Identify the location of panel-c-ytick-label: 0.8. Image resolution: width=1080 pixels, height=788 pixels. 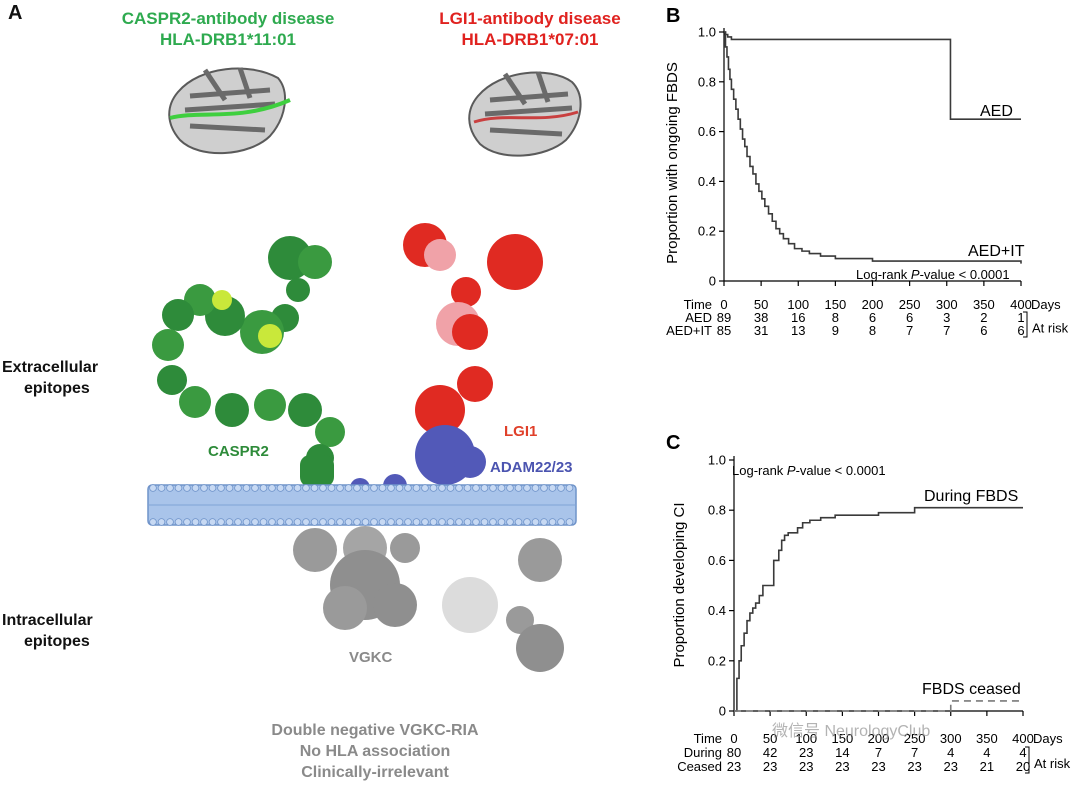
(717, 510).